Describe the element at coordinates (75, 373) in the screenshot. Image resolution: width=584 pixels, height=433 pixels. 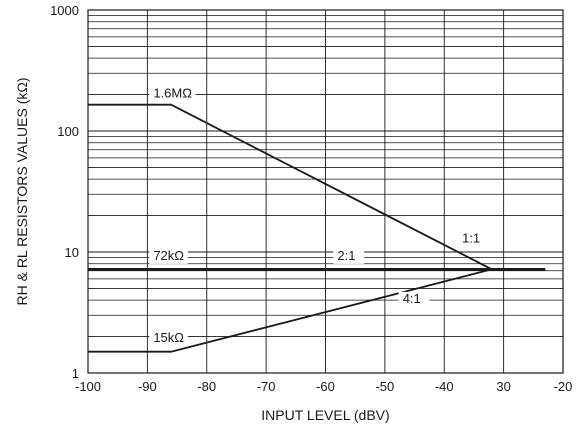
I see `y-tick-label: 1` at that location.